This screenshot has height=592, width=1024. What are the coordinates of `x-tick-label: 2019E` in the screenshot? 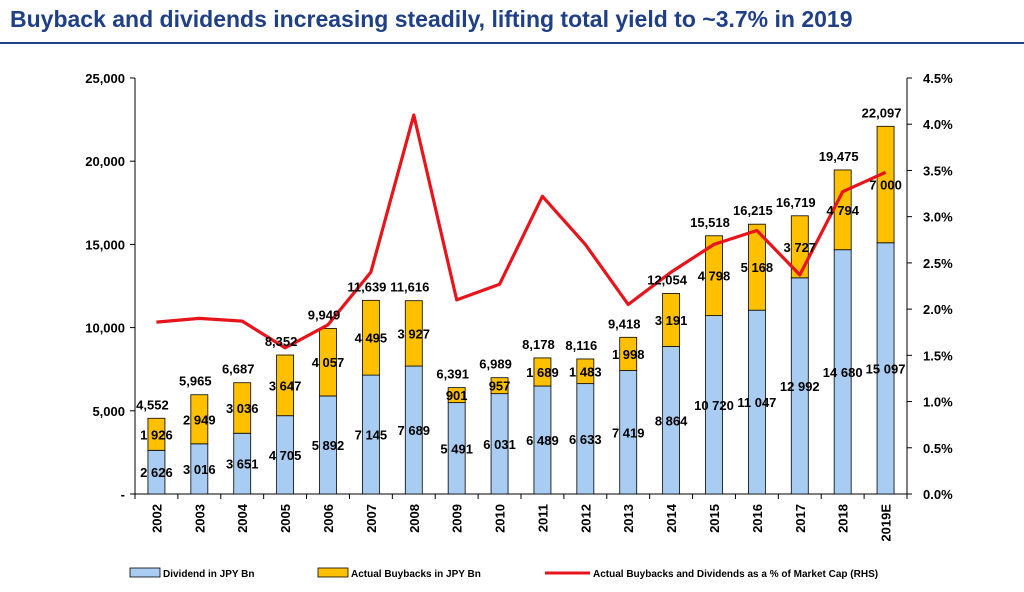 It's located at (886, 523).